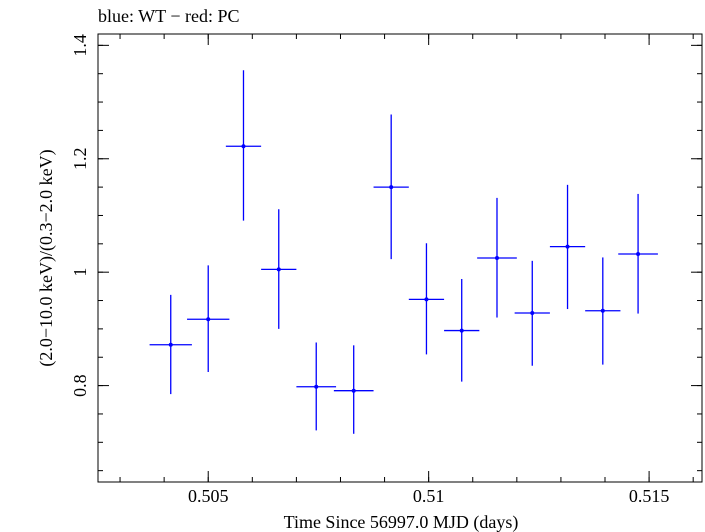 Image resolution: width=705 pixels, height=532 pixels. I want to click on y-tick-label: 1.4, so click(80, 45).